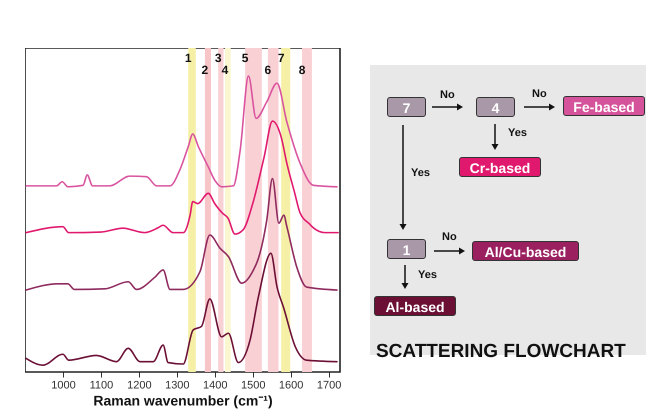  I want to click on x-tick-label: 1100, so click(102, 386).